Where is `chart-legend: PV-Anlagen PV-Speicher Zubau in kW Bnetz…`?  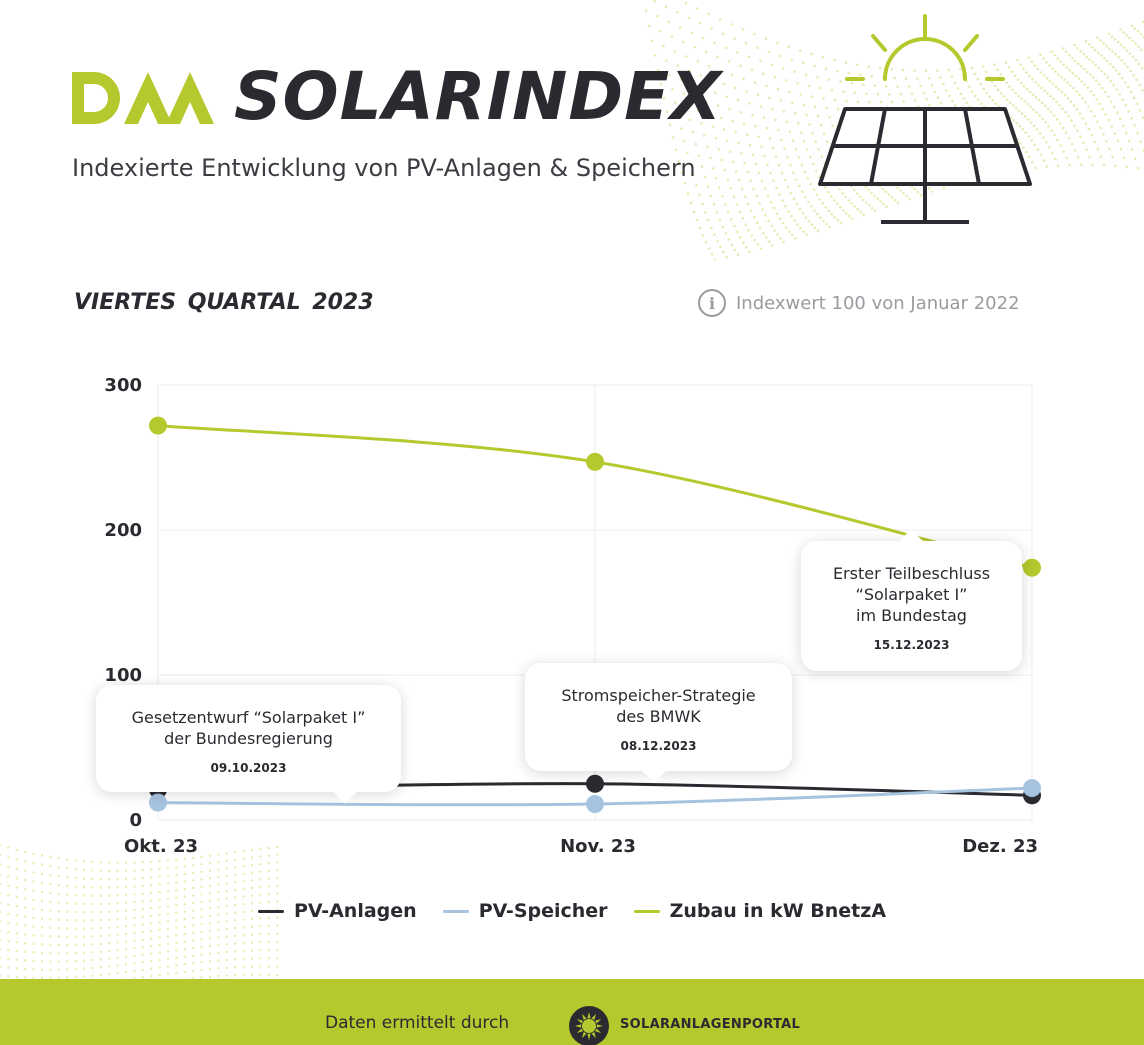 chart-legend: PV-Anlagen PV-Speicher Zubau in kW Bnetz… is located at coordinates (572, 911).